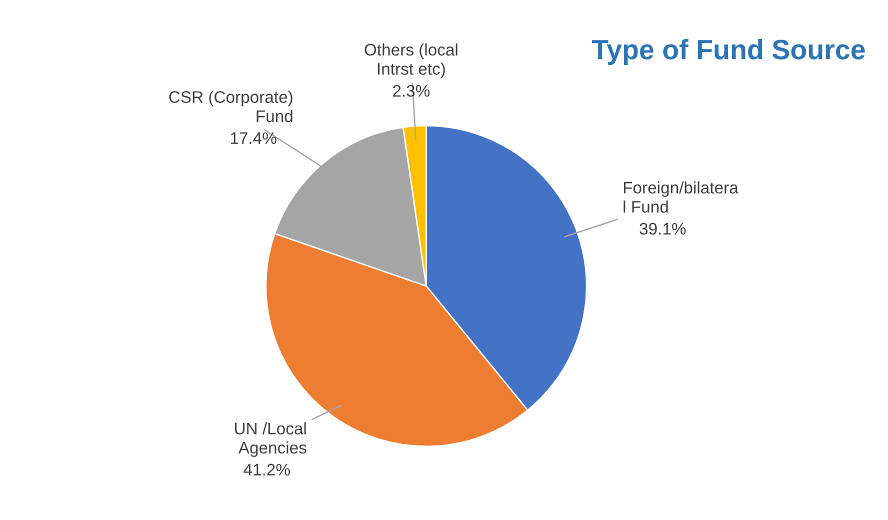  I want to click on data-label: 17.4%, so click(253, 138).